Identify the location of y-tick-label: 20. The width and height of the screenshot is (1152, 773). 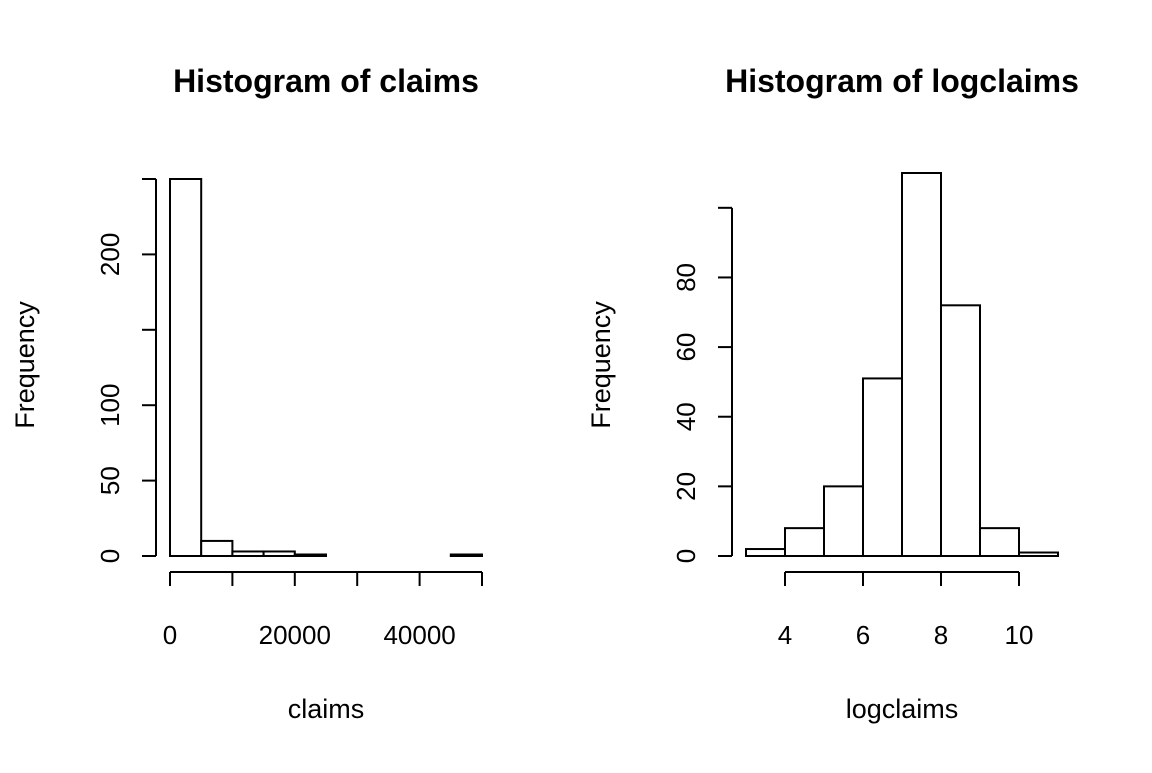
(686, 486).